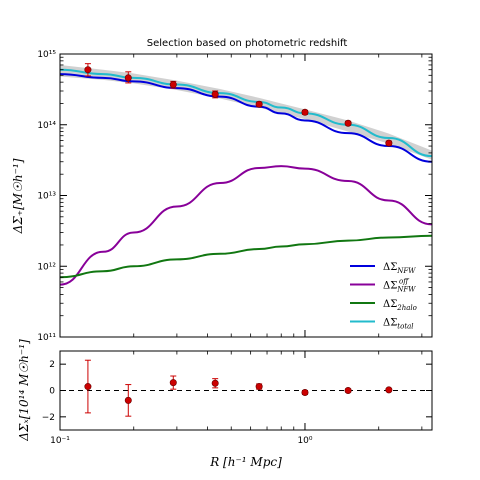  What do you see at coordinates (383, 296) in the screenshot?
I see `legend: ΔΣNFW ΔΣNFWoff ΔΣ2halo ΔΣtotal` at bounding box center [383, 296].